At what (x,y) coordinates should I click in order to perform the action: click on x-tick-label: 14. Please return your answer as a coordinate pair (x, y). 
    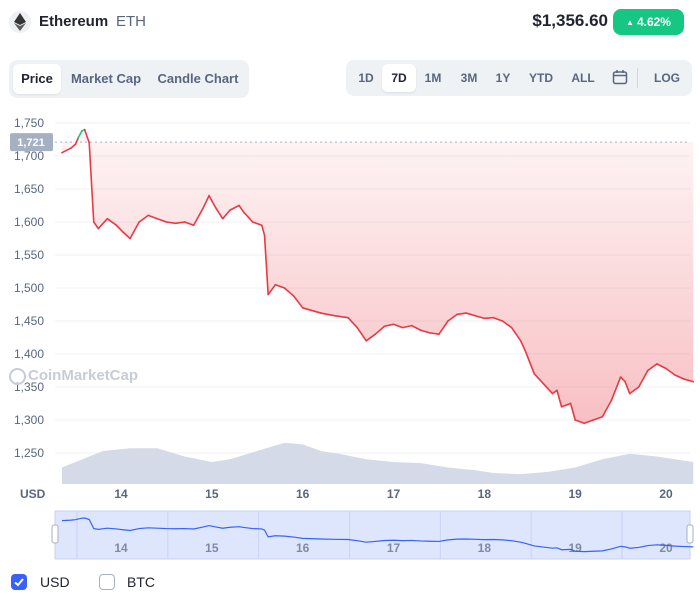
    Looking at the image, I should click on (121, 494).